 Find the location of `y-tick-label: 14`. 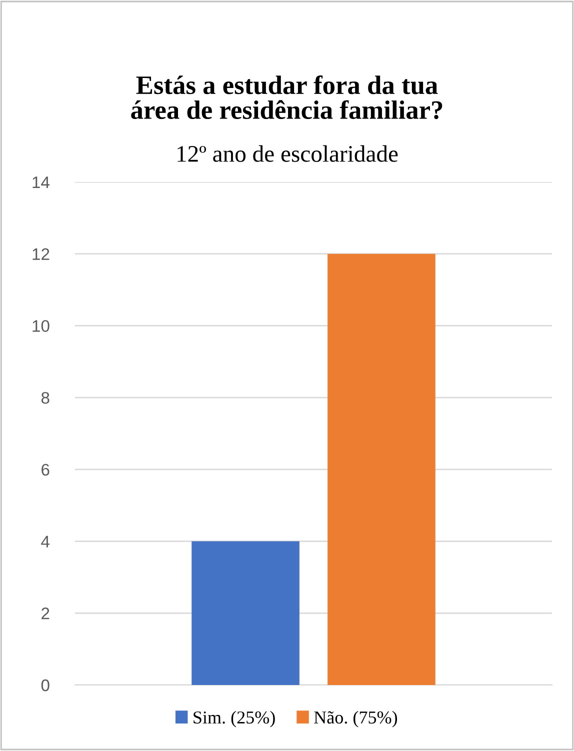

y-tick-label: 14 is located at coordinates (41, 182).